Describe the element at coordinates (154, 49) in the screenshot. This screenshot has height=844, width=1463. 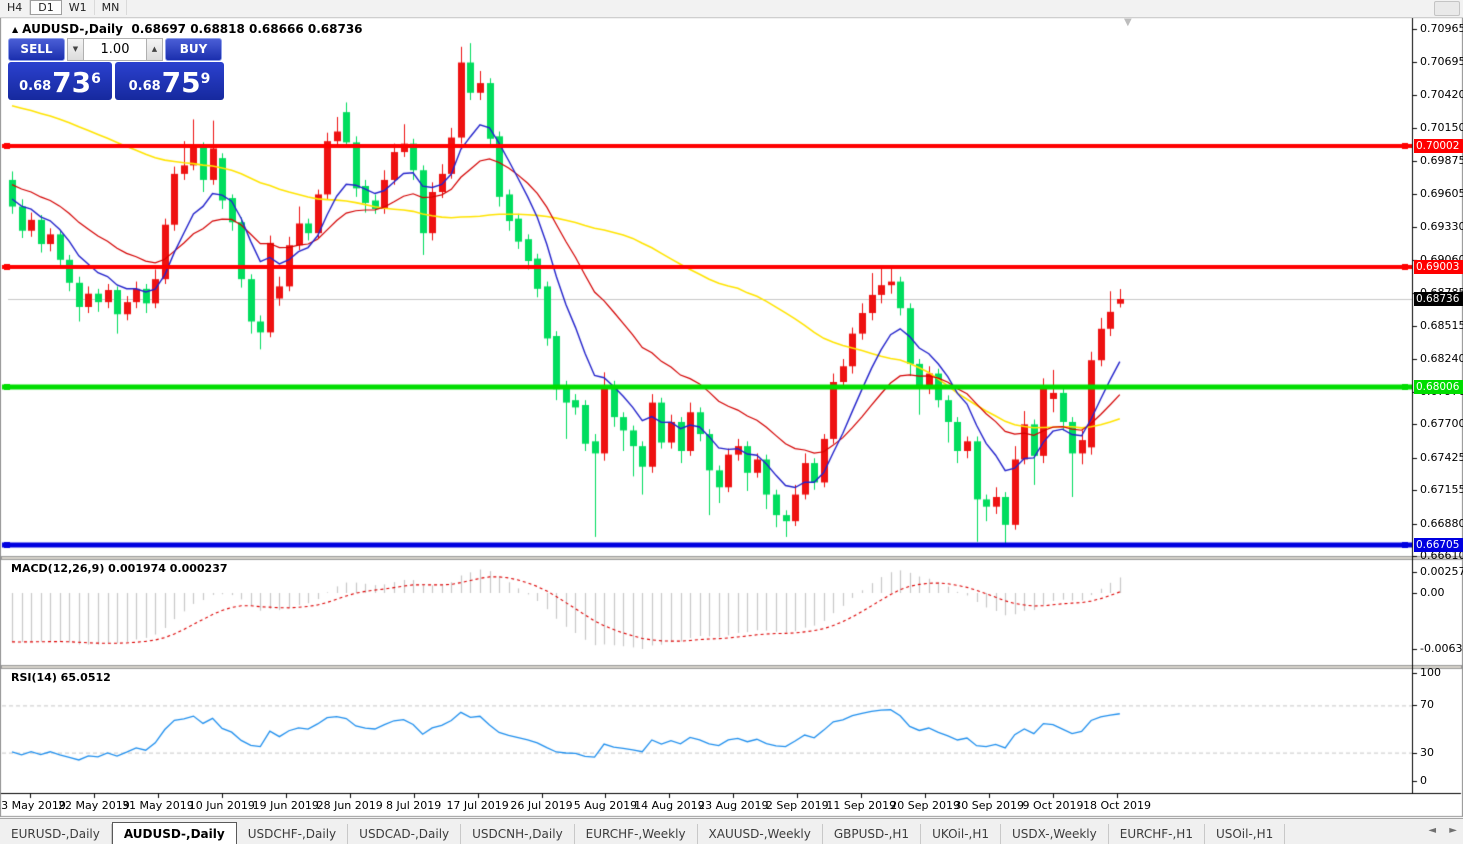
I see `volume-increase-button: ▲` at that location.